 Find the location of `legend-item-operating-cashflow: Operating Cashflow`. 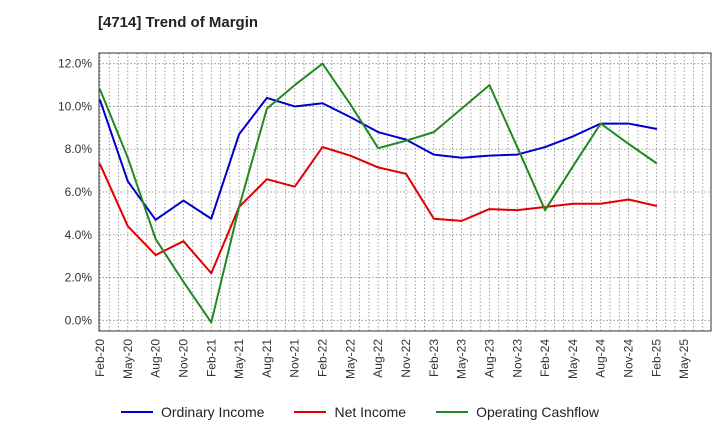

legend-item-operating-cashflow: Operating Cashflow is located at coordinates (517, 412).